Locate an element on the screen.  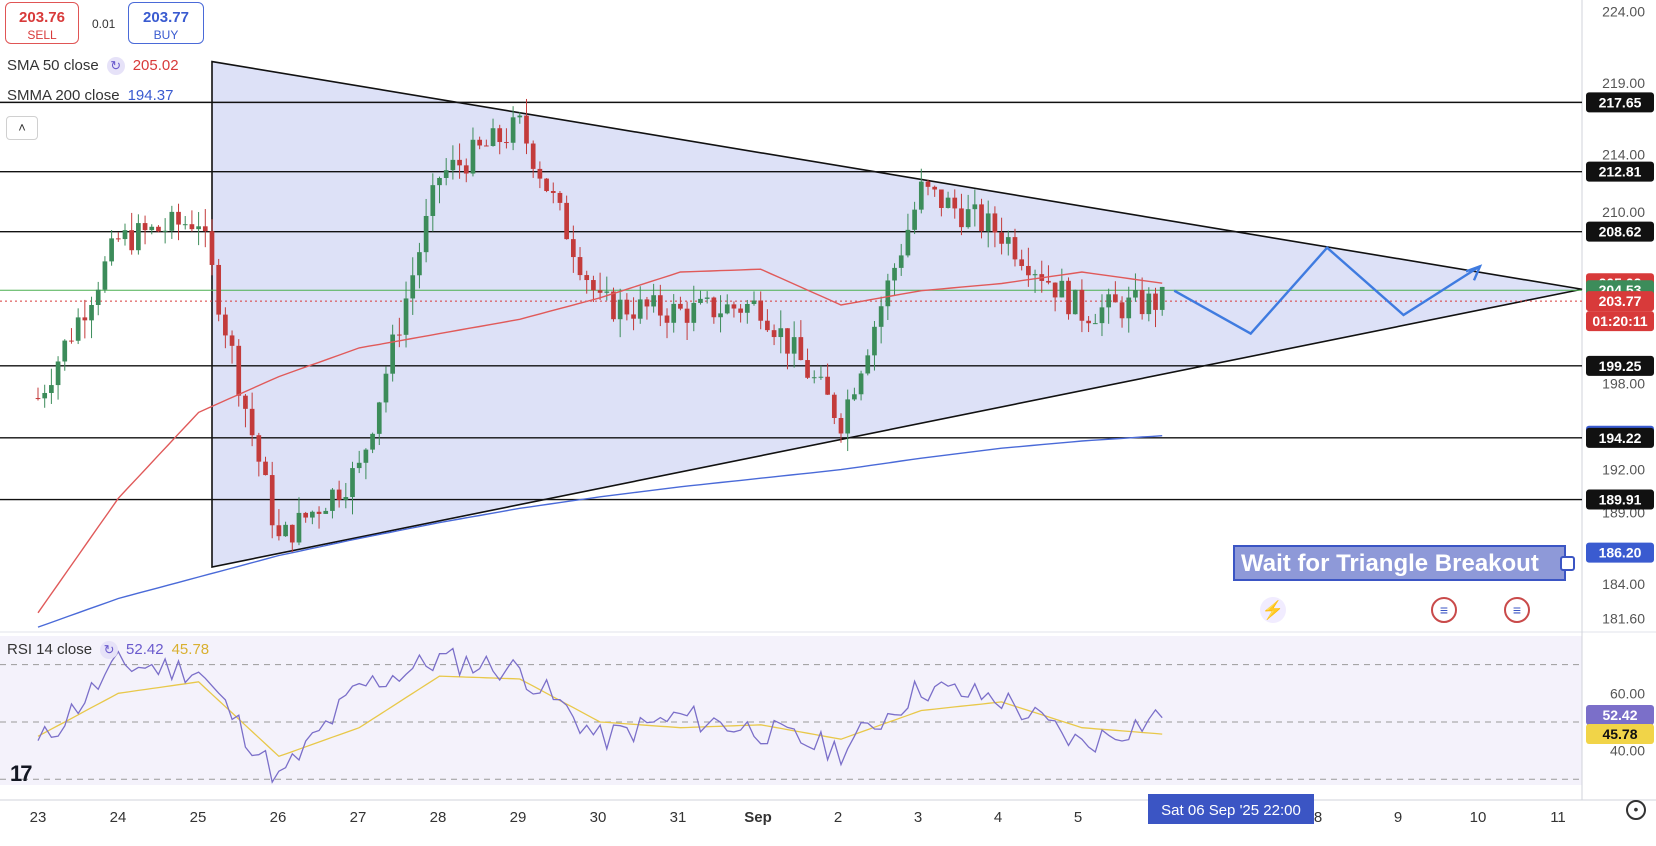
time-tick-label: 25 is located at coordinates (198, 817).